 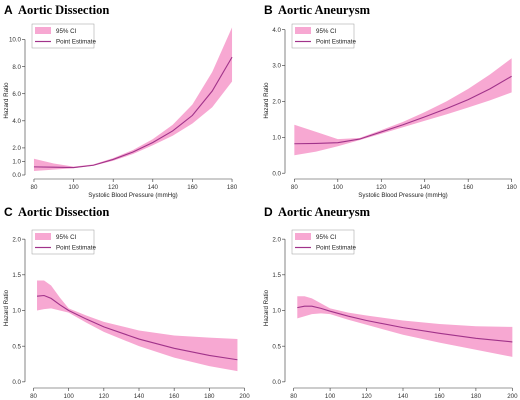 I want to click on y-tick-label: 3.0, so click(x=276, y=66).